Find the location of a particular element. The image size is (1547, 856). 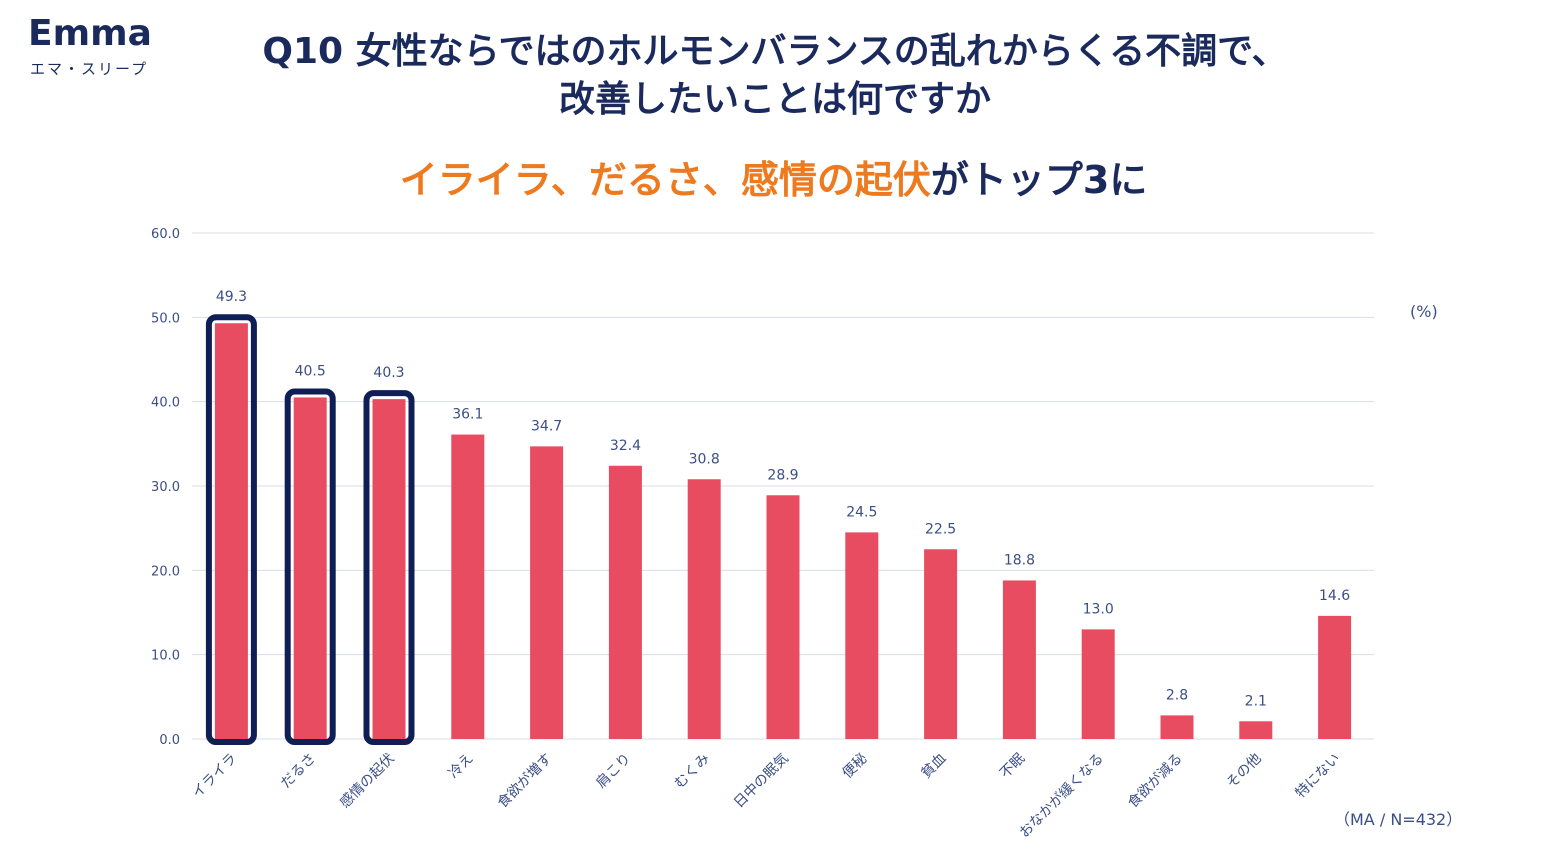

y-tick-label: 30.0 is located at coordinates (165, 487).